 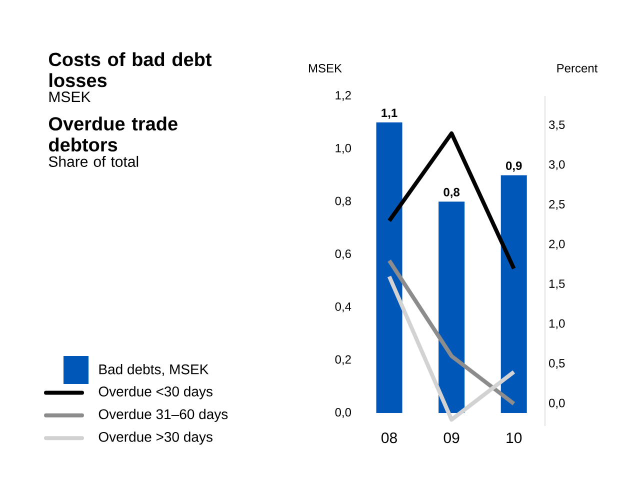 I want to click on y2-tick-label: 2,0, so click(x=557, y=245).